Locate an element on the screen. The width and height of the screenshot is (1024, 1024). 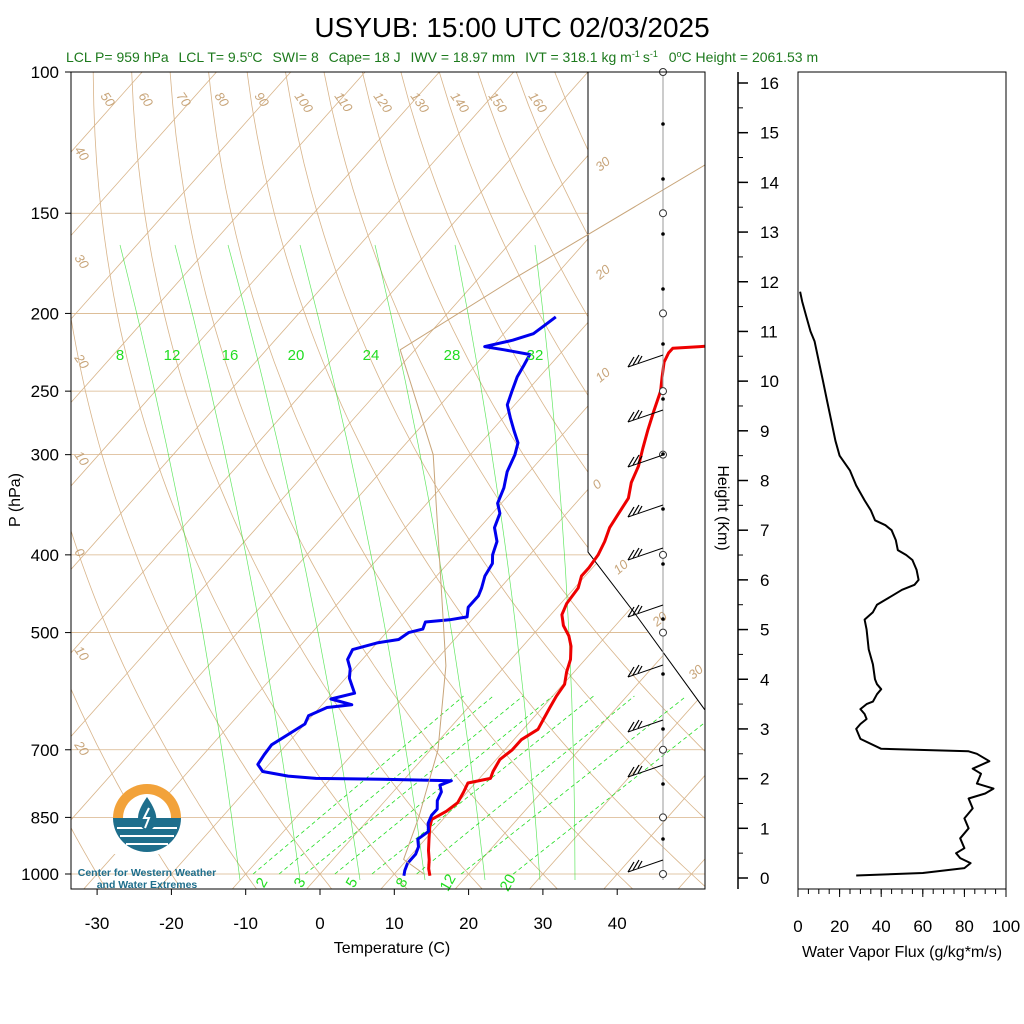
mixing-ratio-top-label: 32 is located at coordinates (535, 355).